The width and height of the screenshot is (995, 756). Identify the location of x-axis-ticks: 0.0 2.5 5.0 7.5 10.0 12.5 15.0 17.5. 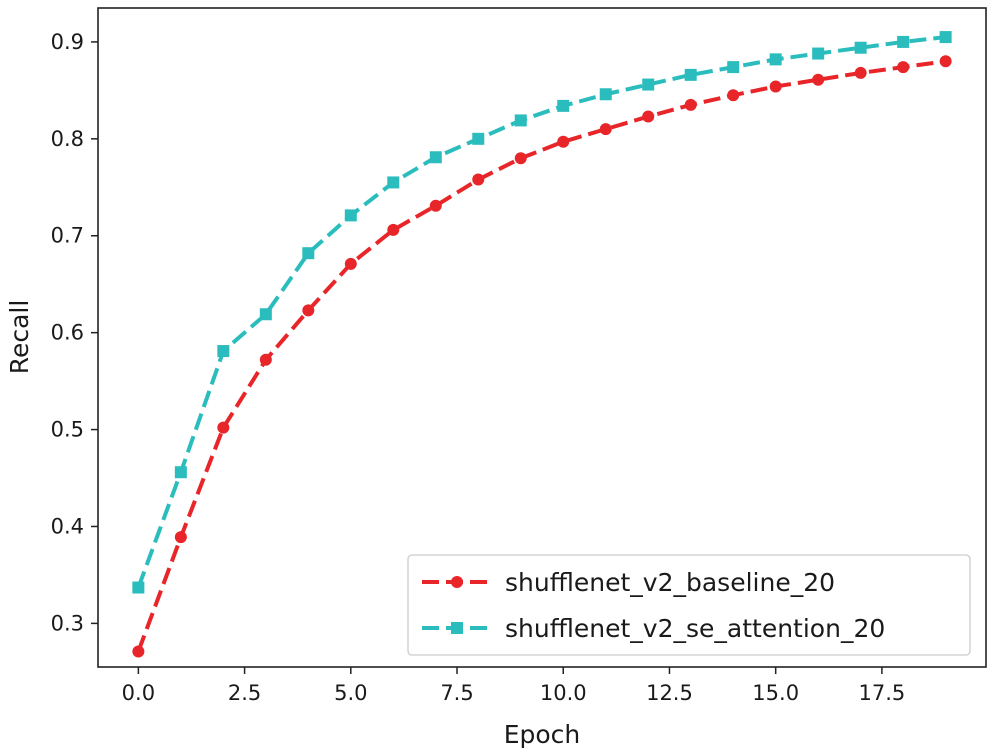
(514, 686).